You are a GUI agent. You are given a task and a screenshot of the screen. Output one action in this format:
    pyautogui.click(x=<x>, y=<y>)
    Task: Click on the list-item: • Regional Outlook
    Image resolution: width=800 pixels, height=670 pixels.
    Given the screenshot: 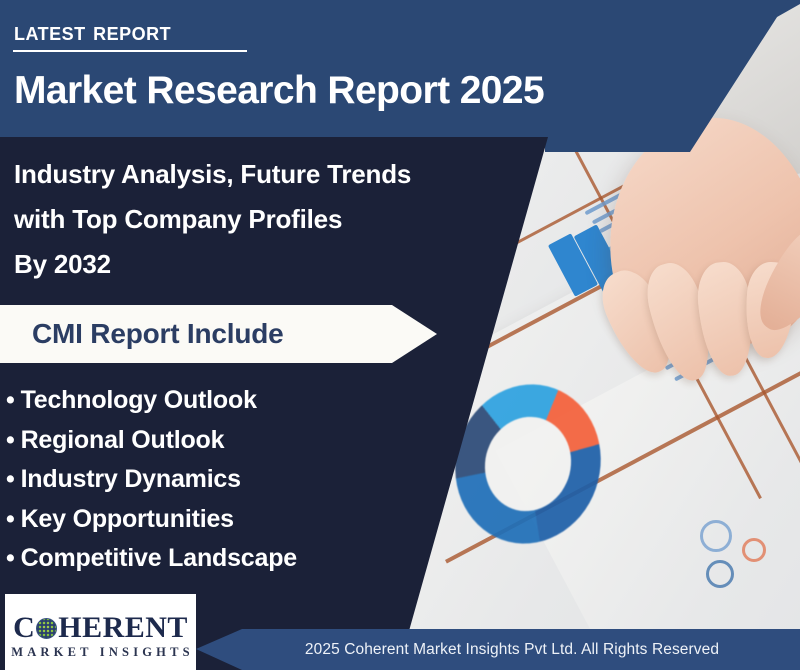 What is the action you would take?
    pyautogui.click(x=151, y=441)
    